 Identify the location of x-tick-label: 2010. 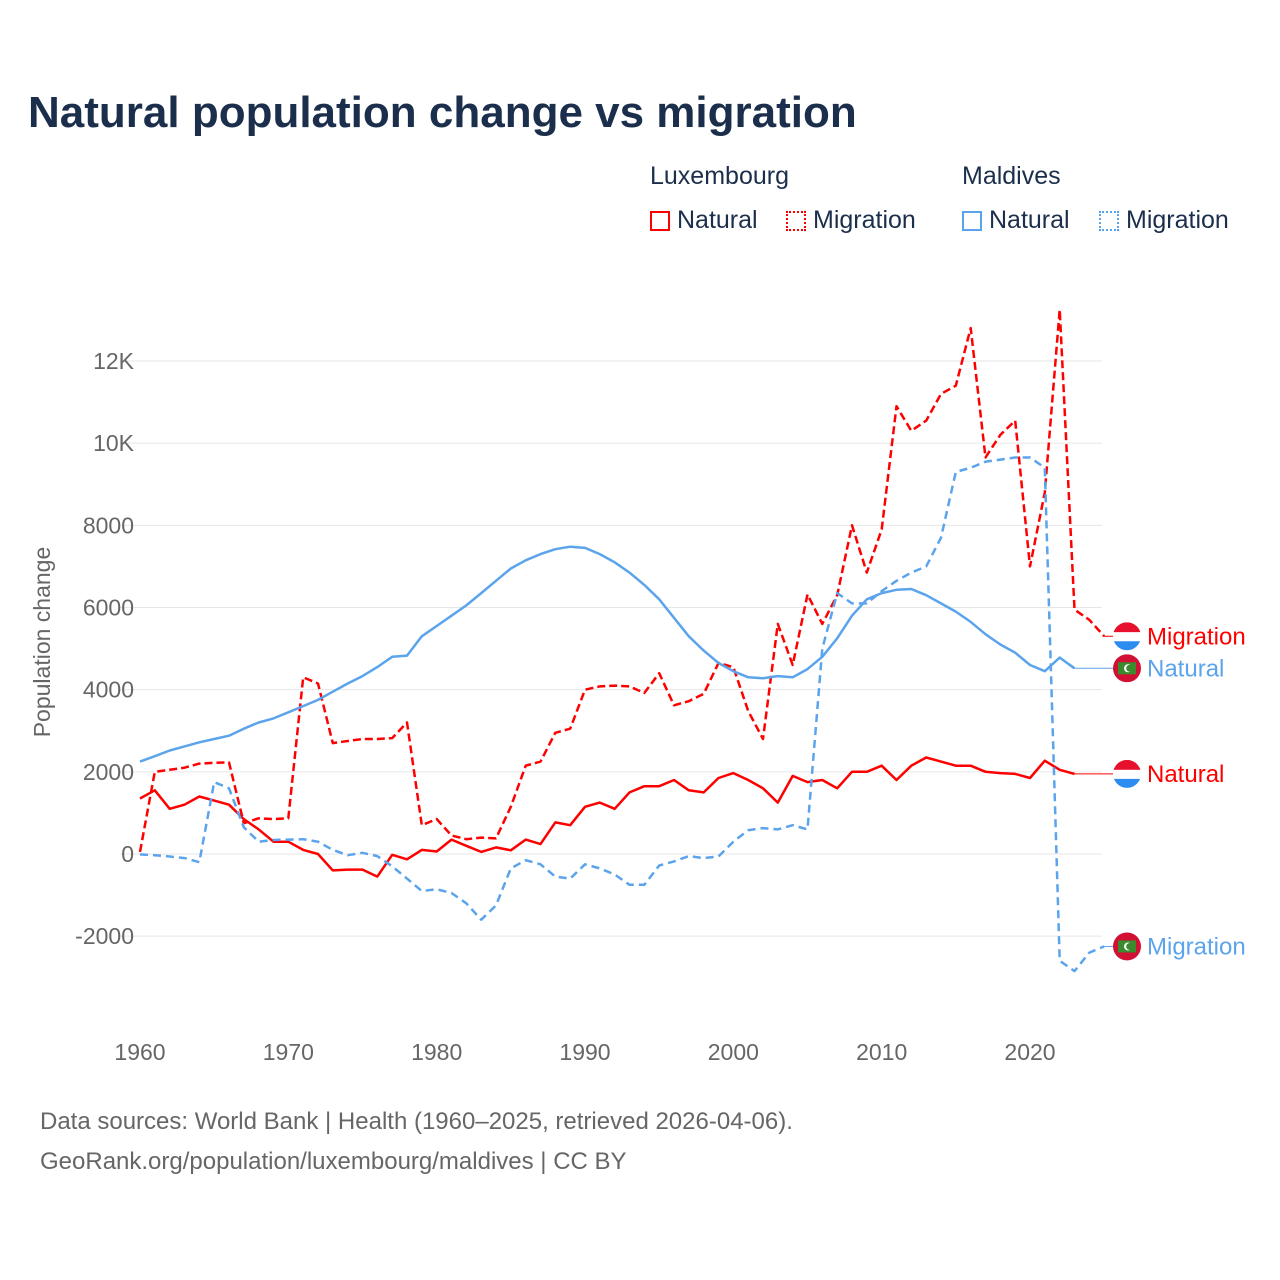
(881, 1052).